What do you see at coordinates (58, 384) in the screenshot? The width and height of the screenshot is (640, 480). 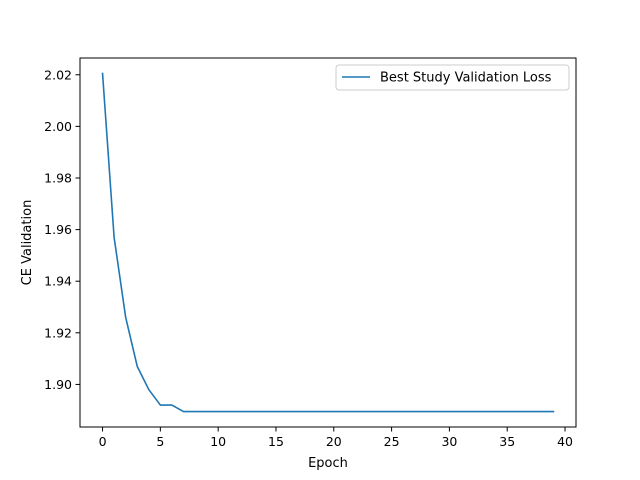 I see `y-tick-label: 1.90` at bounding box center [58, 384].